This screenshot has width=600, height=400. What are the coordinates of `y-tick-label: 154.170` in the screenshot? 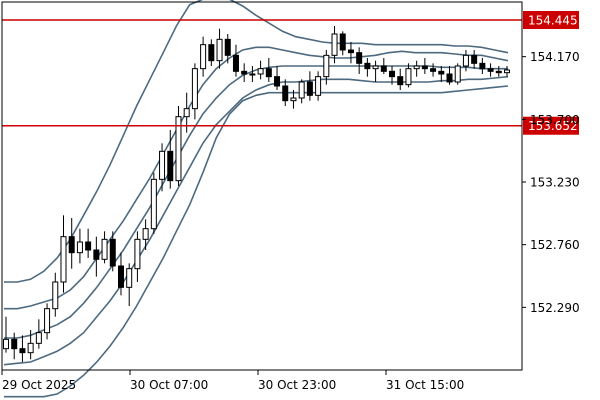 It's located at (555, 57).